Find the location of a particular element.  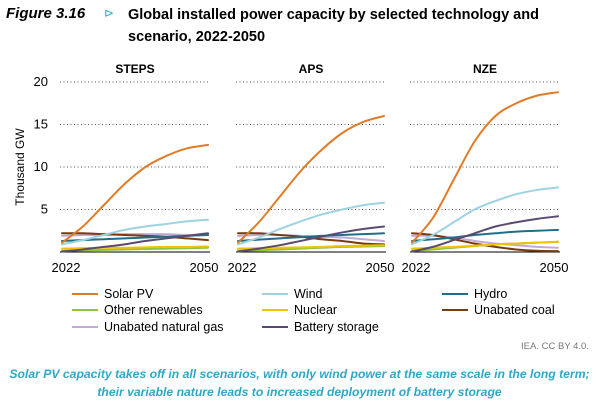

series-line-other-renewables is located at coordinates (135, 249).